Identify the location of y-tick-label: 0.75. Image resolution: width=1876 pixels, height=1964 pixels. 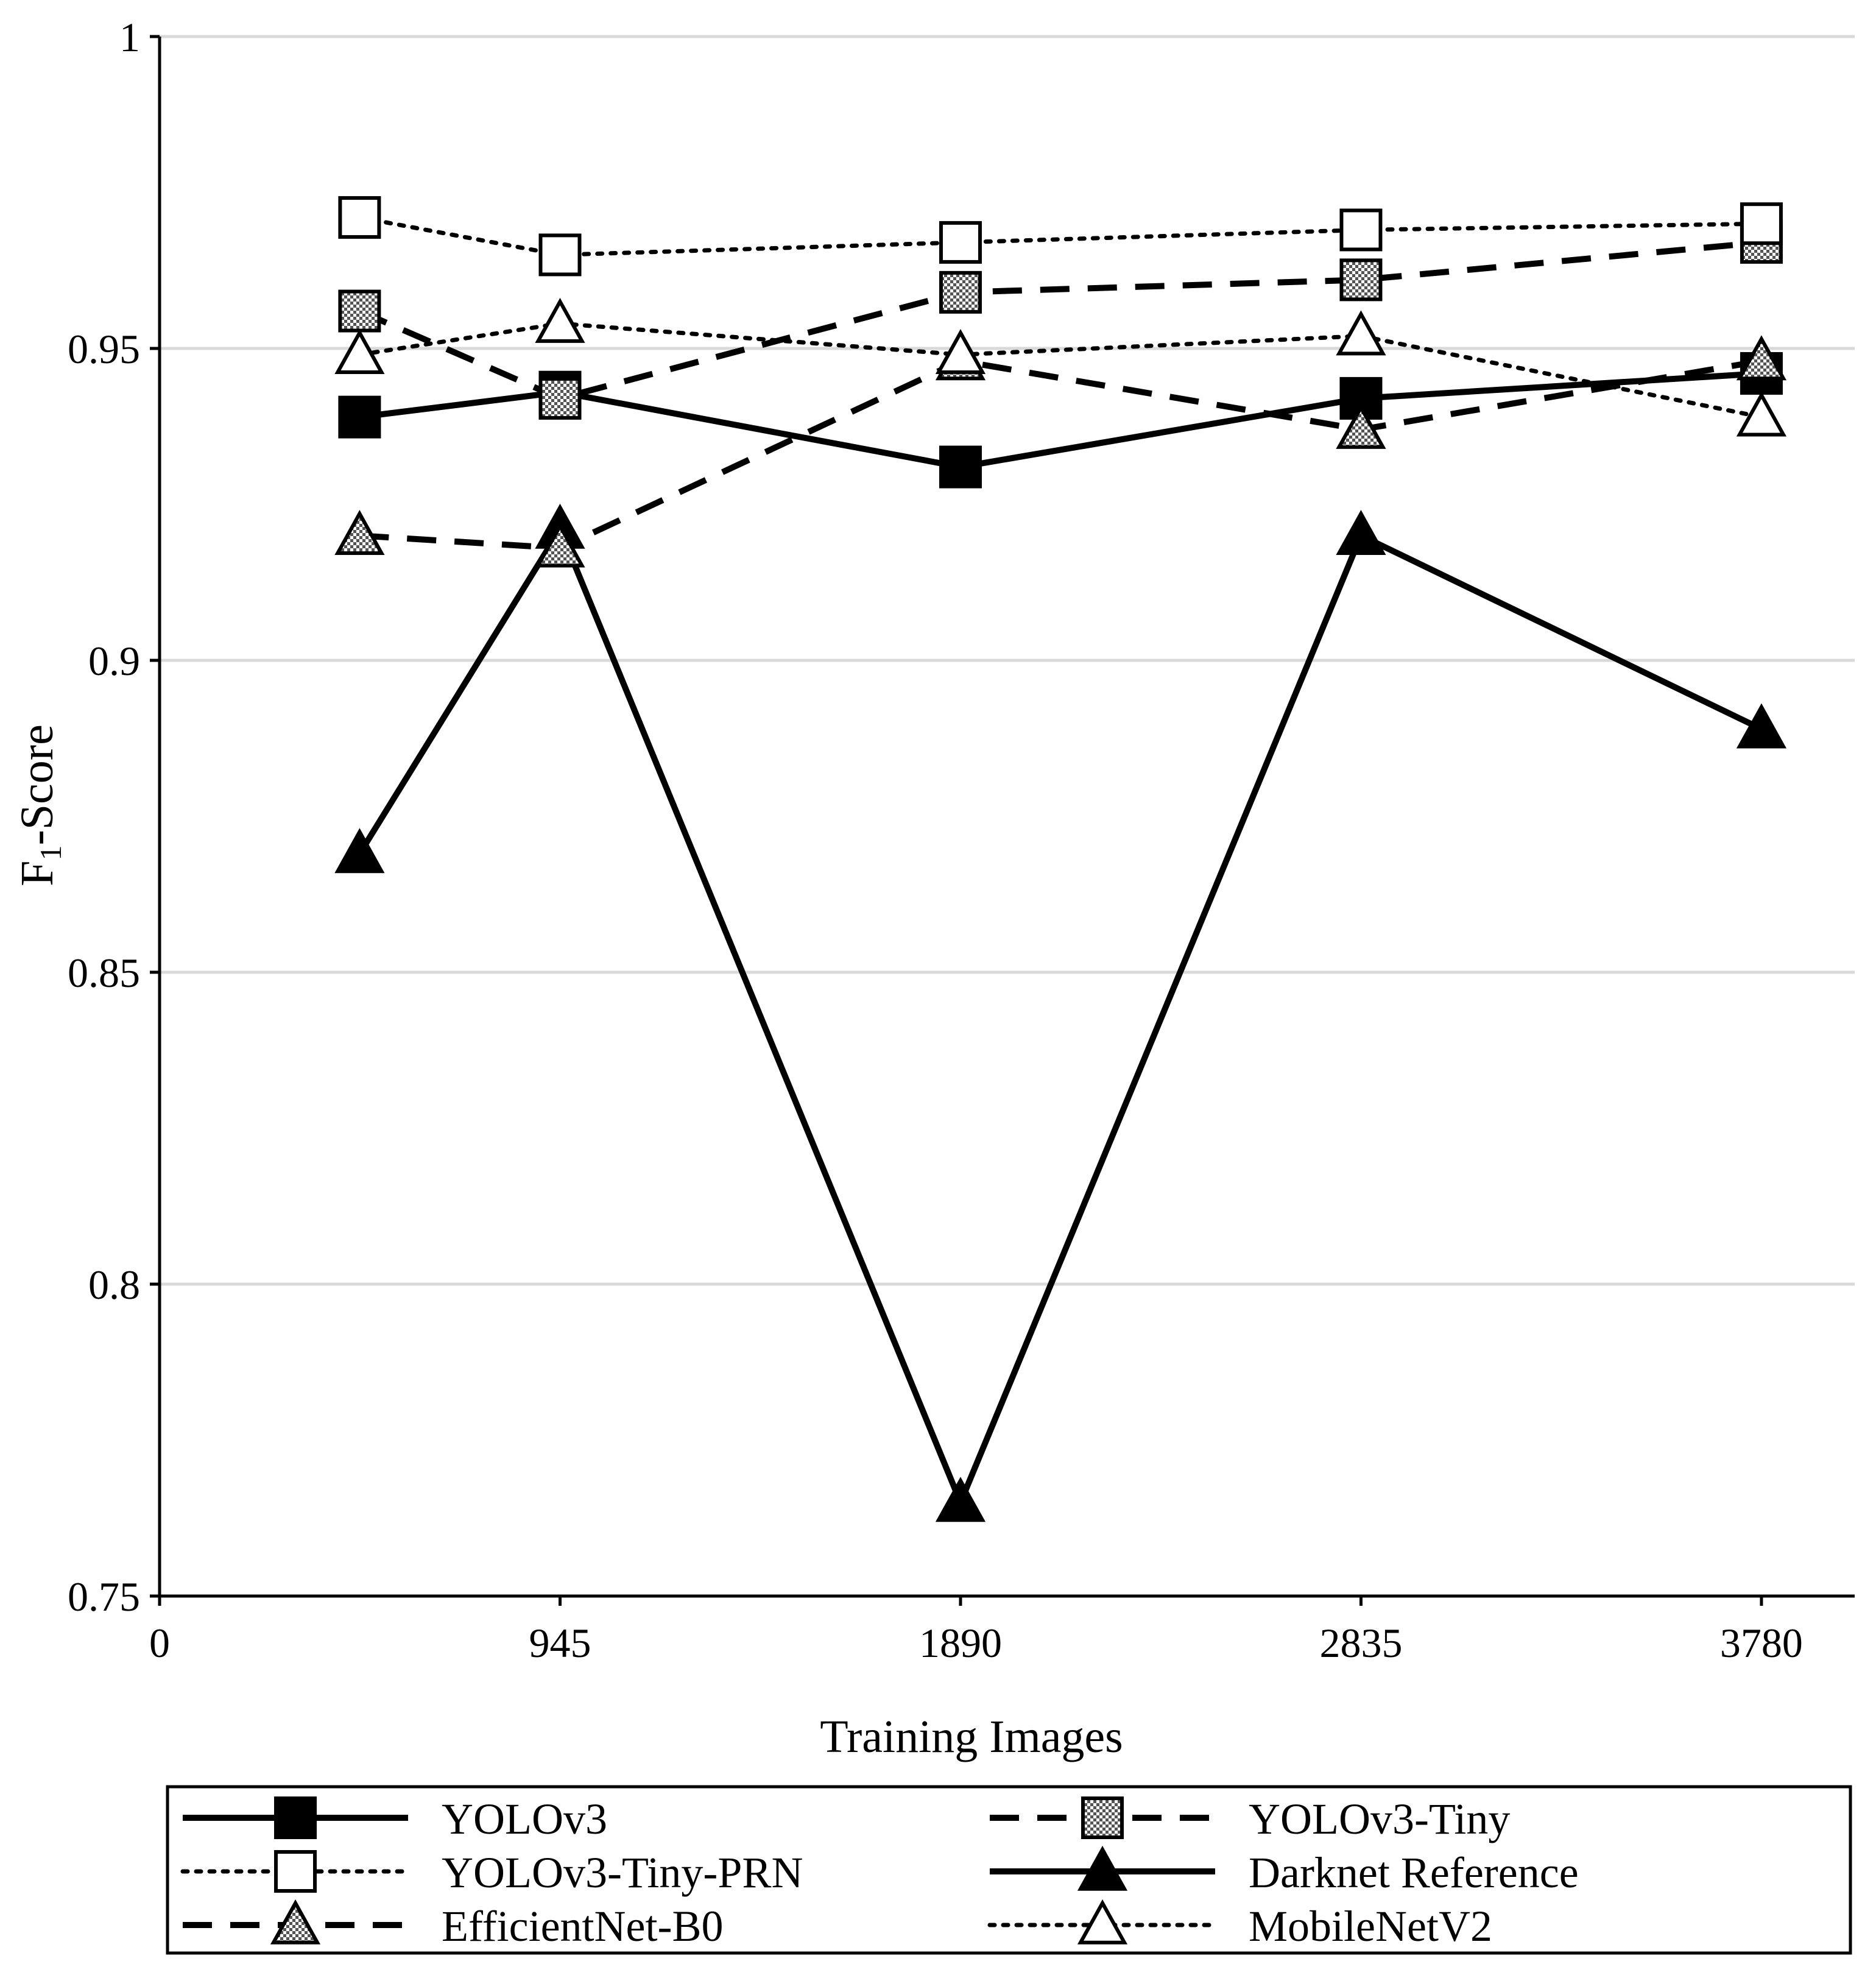
(104, 1597).